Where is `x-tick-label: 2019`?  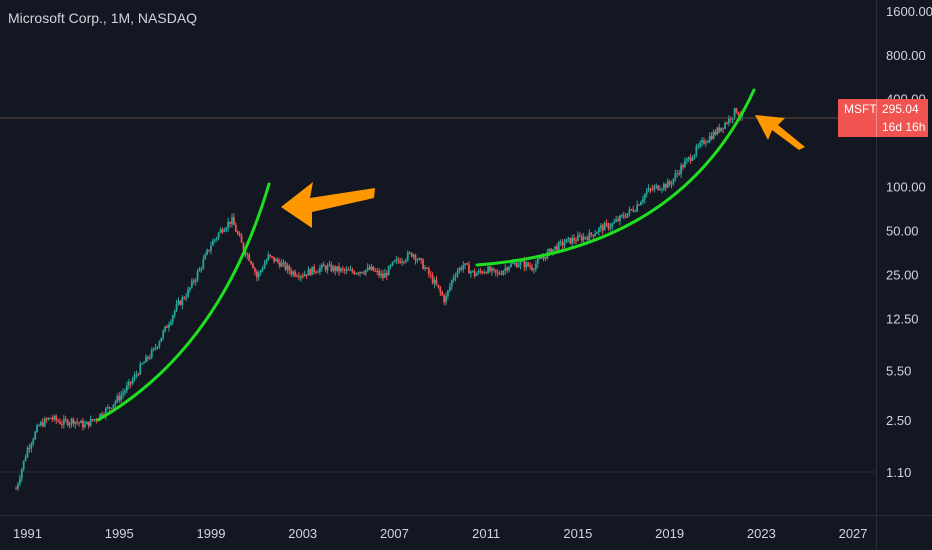 x-tick-label: 2019 is located at coordinates (669, 533).